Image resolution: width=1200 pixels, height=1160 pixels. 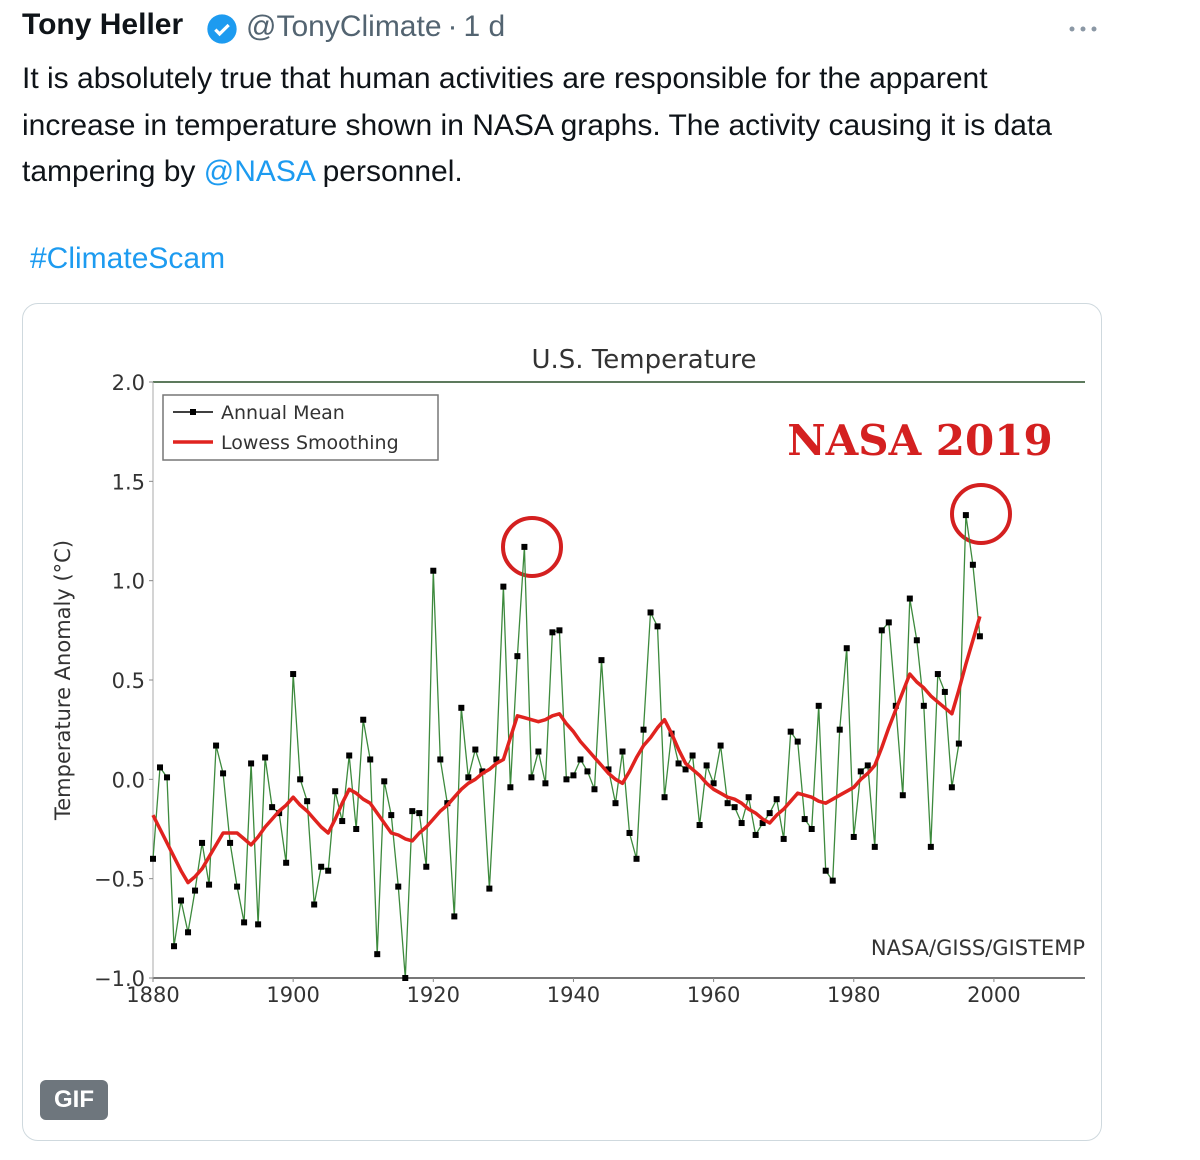 What do you see at coordinates (713, 995) in the screenshot?
I see `x-tick-label: 1960` at bounding box center [713, 995].